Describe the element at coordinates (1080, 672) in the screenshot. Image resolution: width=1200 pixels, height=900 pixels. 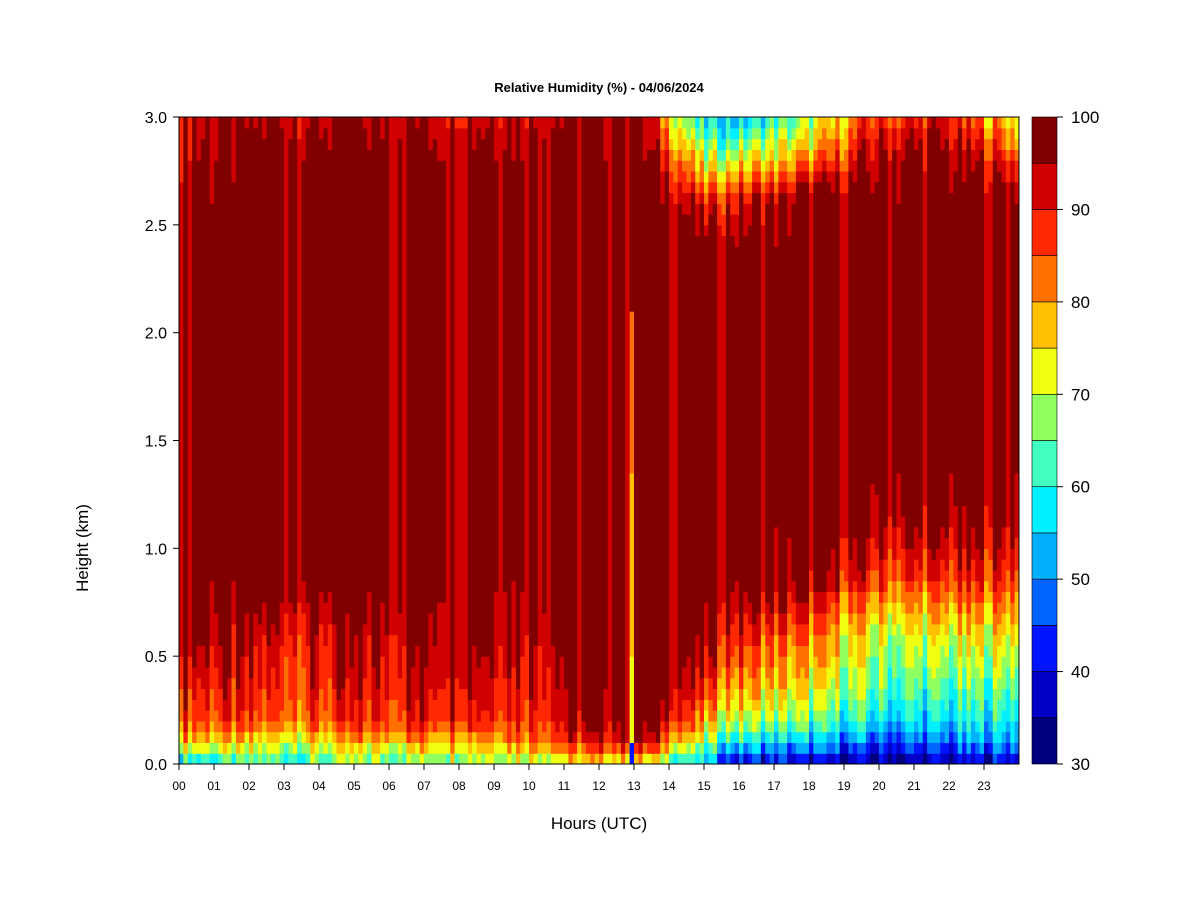
I see `colorbar-tick-label: 40` at that location.